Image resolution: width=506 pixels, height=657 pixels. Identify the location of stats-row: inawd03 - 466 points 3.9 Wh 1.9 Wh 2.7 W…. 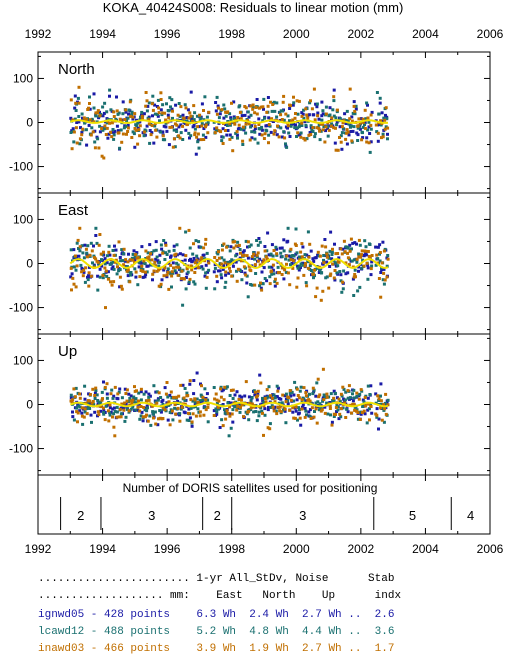
(216, 649).